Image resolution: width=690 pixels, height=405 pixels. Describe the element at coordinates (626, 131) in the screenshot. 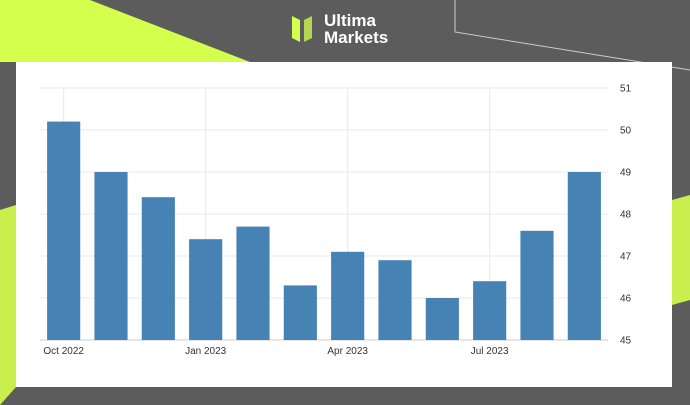

I see `y-tick-label: 50` at that location.